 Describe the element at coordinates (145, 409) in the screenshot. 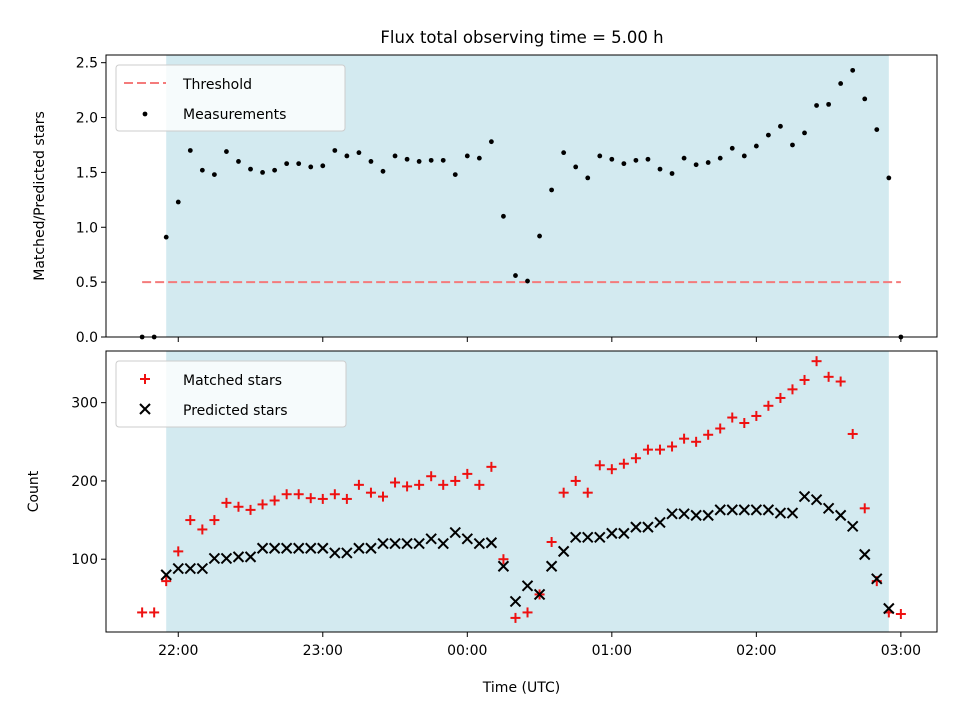

I see `legend-cross-marker` at that location.